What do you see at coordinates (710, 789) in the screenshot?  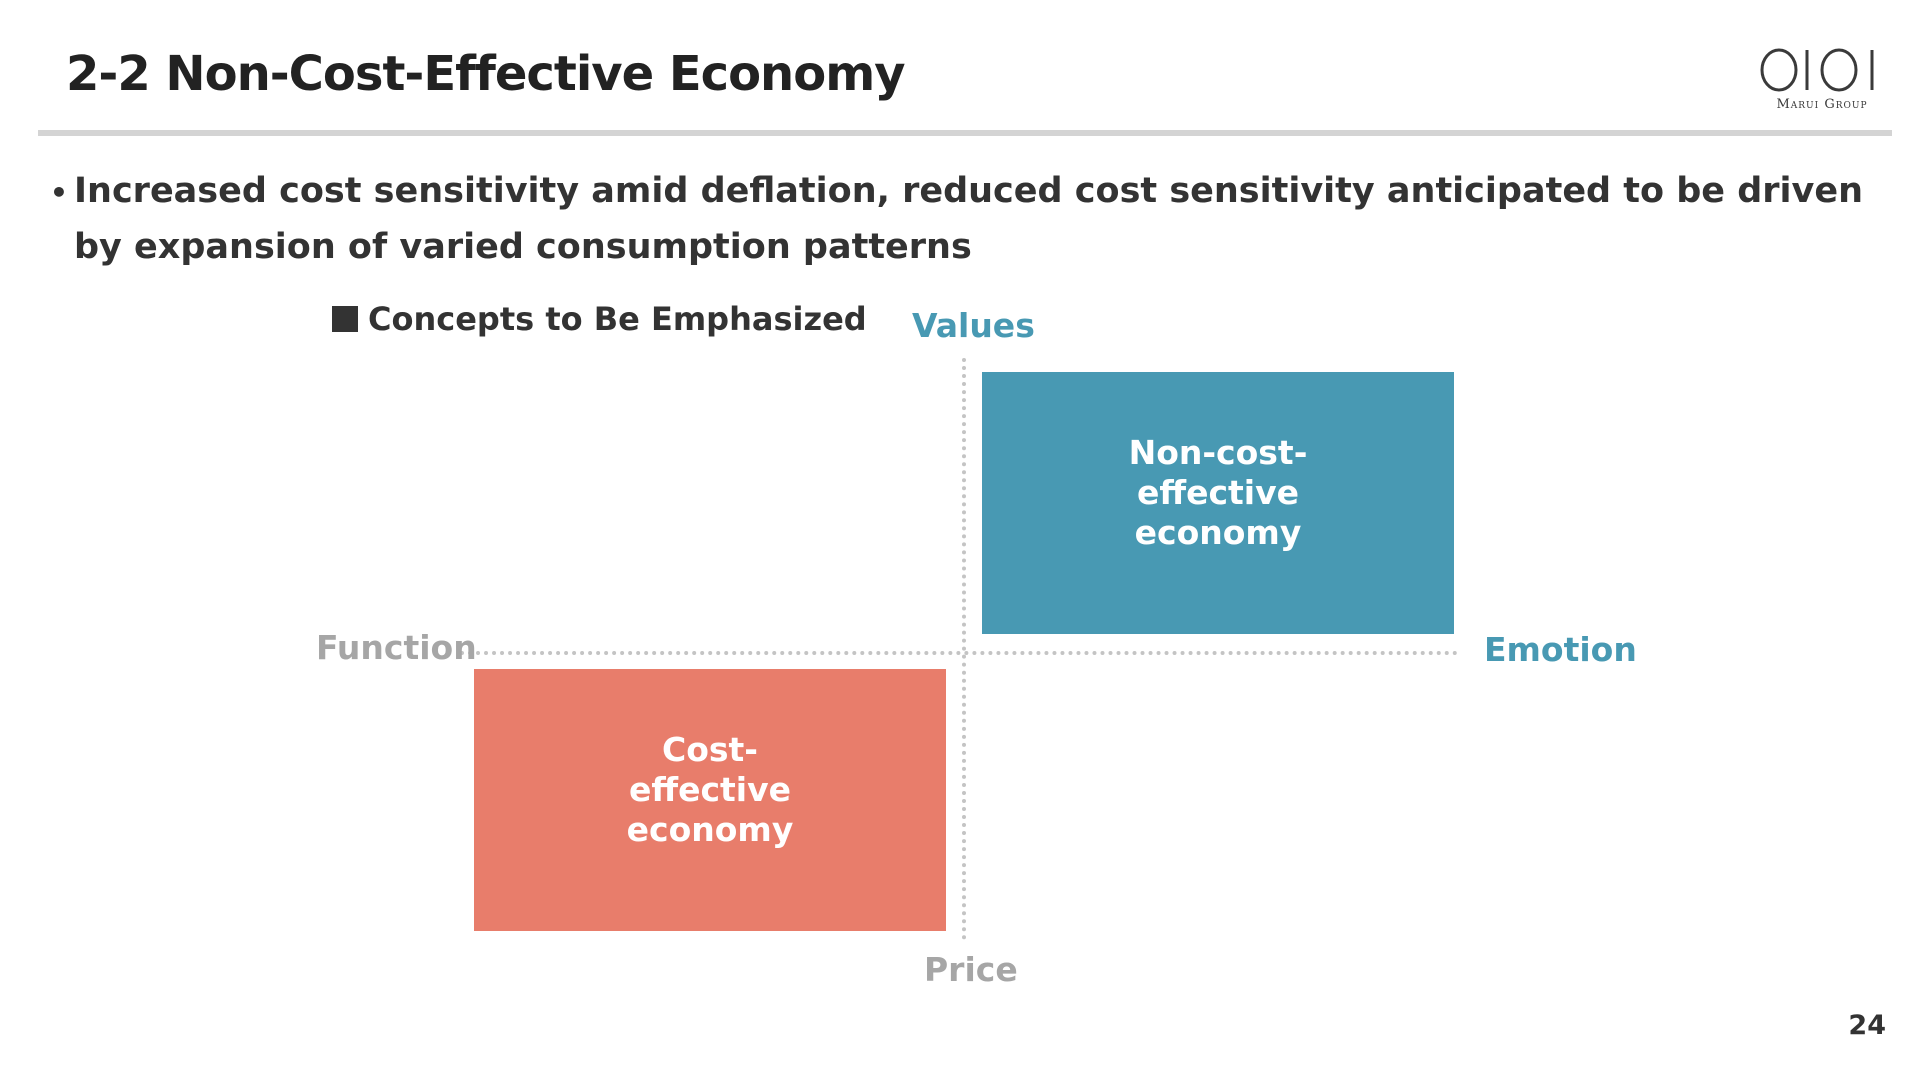 I see `cost-effective-economy-label: Cost-effective economy` at bounding box center [710, 789].